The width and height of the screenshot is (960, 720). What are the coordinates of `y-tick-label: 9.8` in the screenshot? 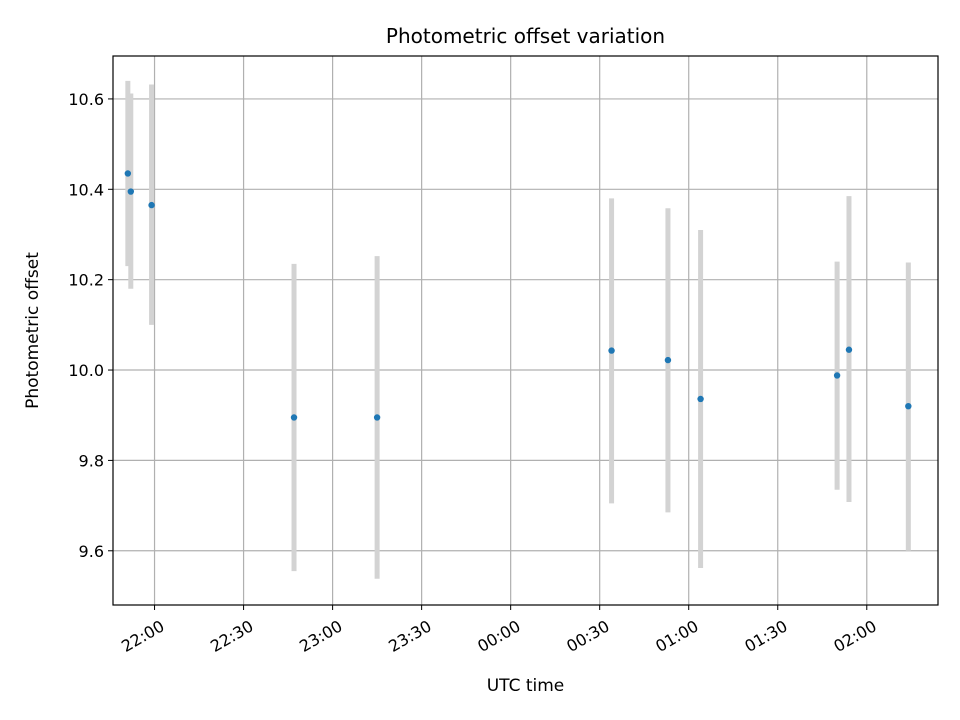 It's located at (91, 460).